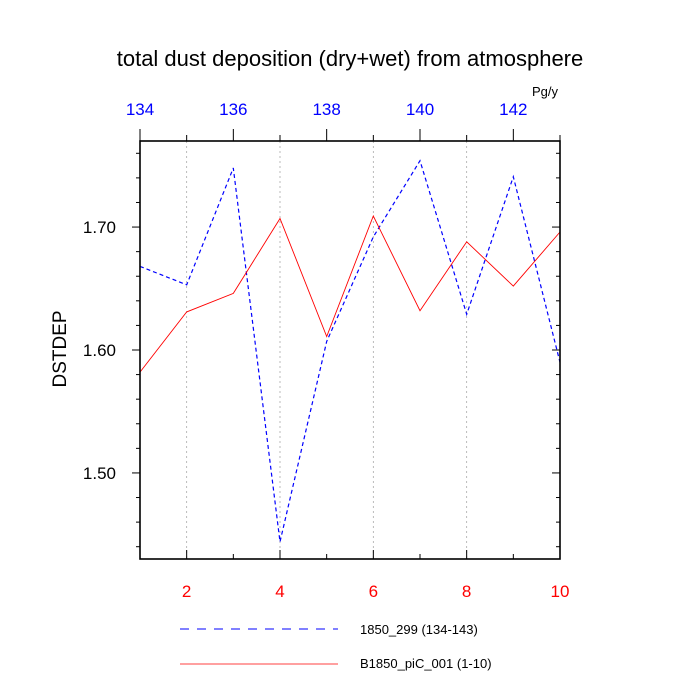 The width and height of the screenshot is (700, 700). Describe the element at coordinates (426, 663) in the screenshot. I see `legend-label-series-2: B1850_piC_001 (1-10)` at that location.